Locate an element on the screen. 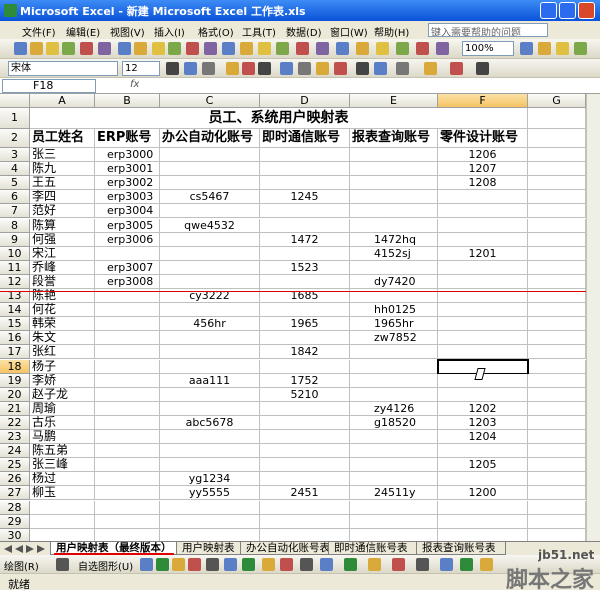  menu-item: 工具(T) is located at coordinates (259, 33).